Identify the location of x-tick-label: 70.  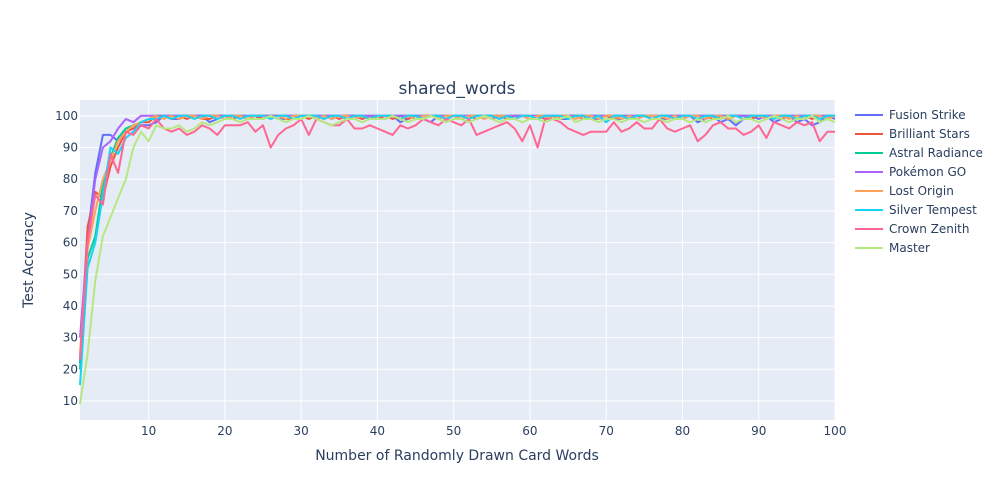
(606, 431).